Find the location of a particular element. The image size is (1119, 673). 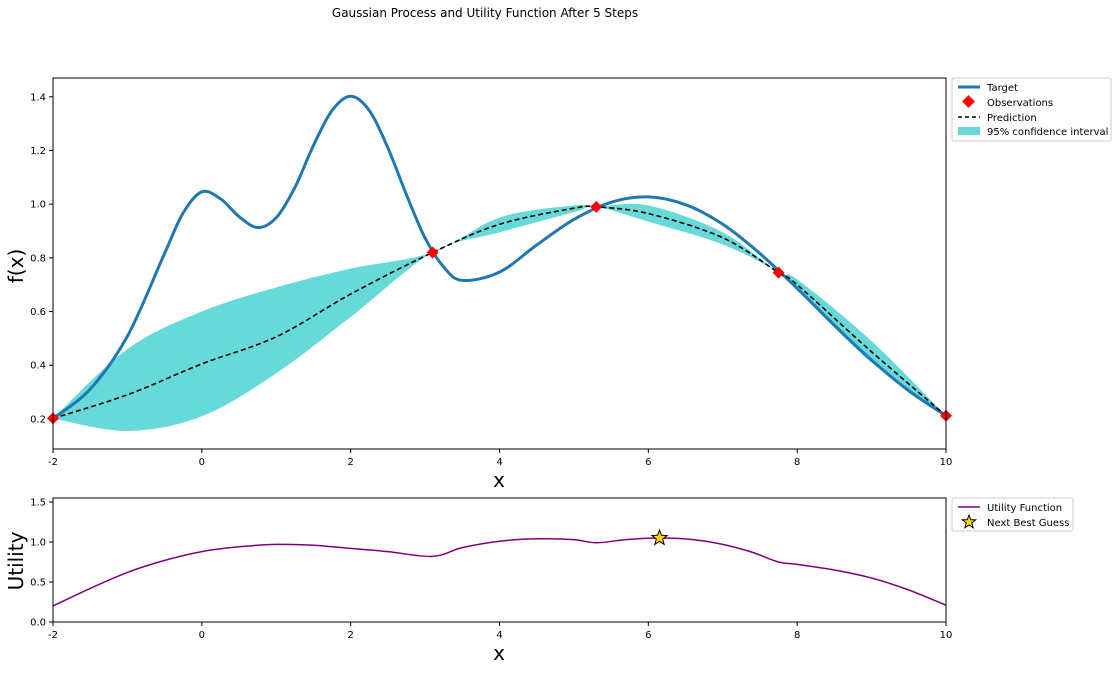

utility-line is located at coordinates (499, 572).